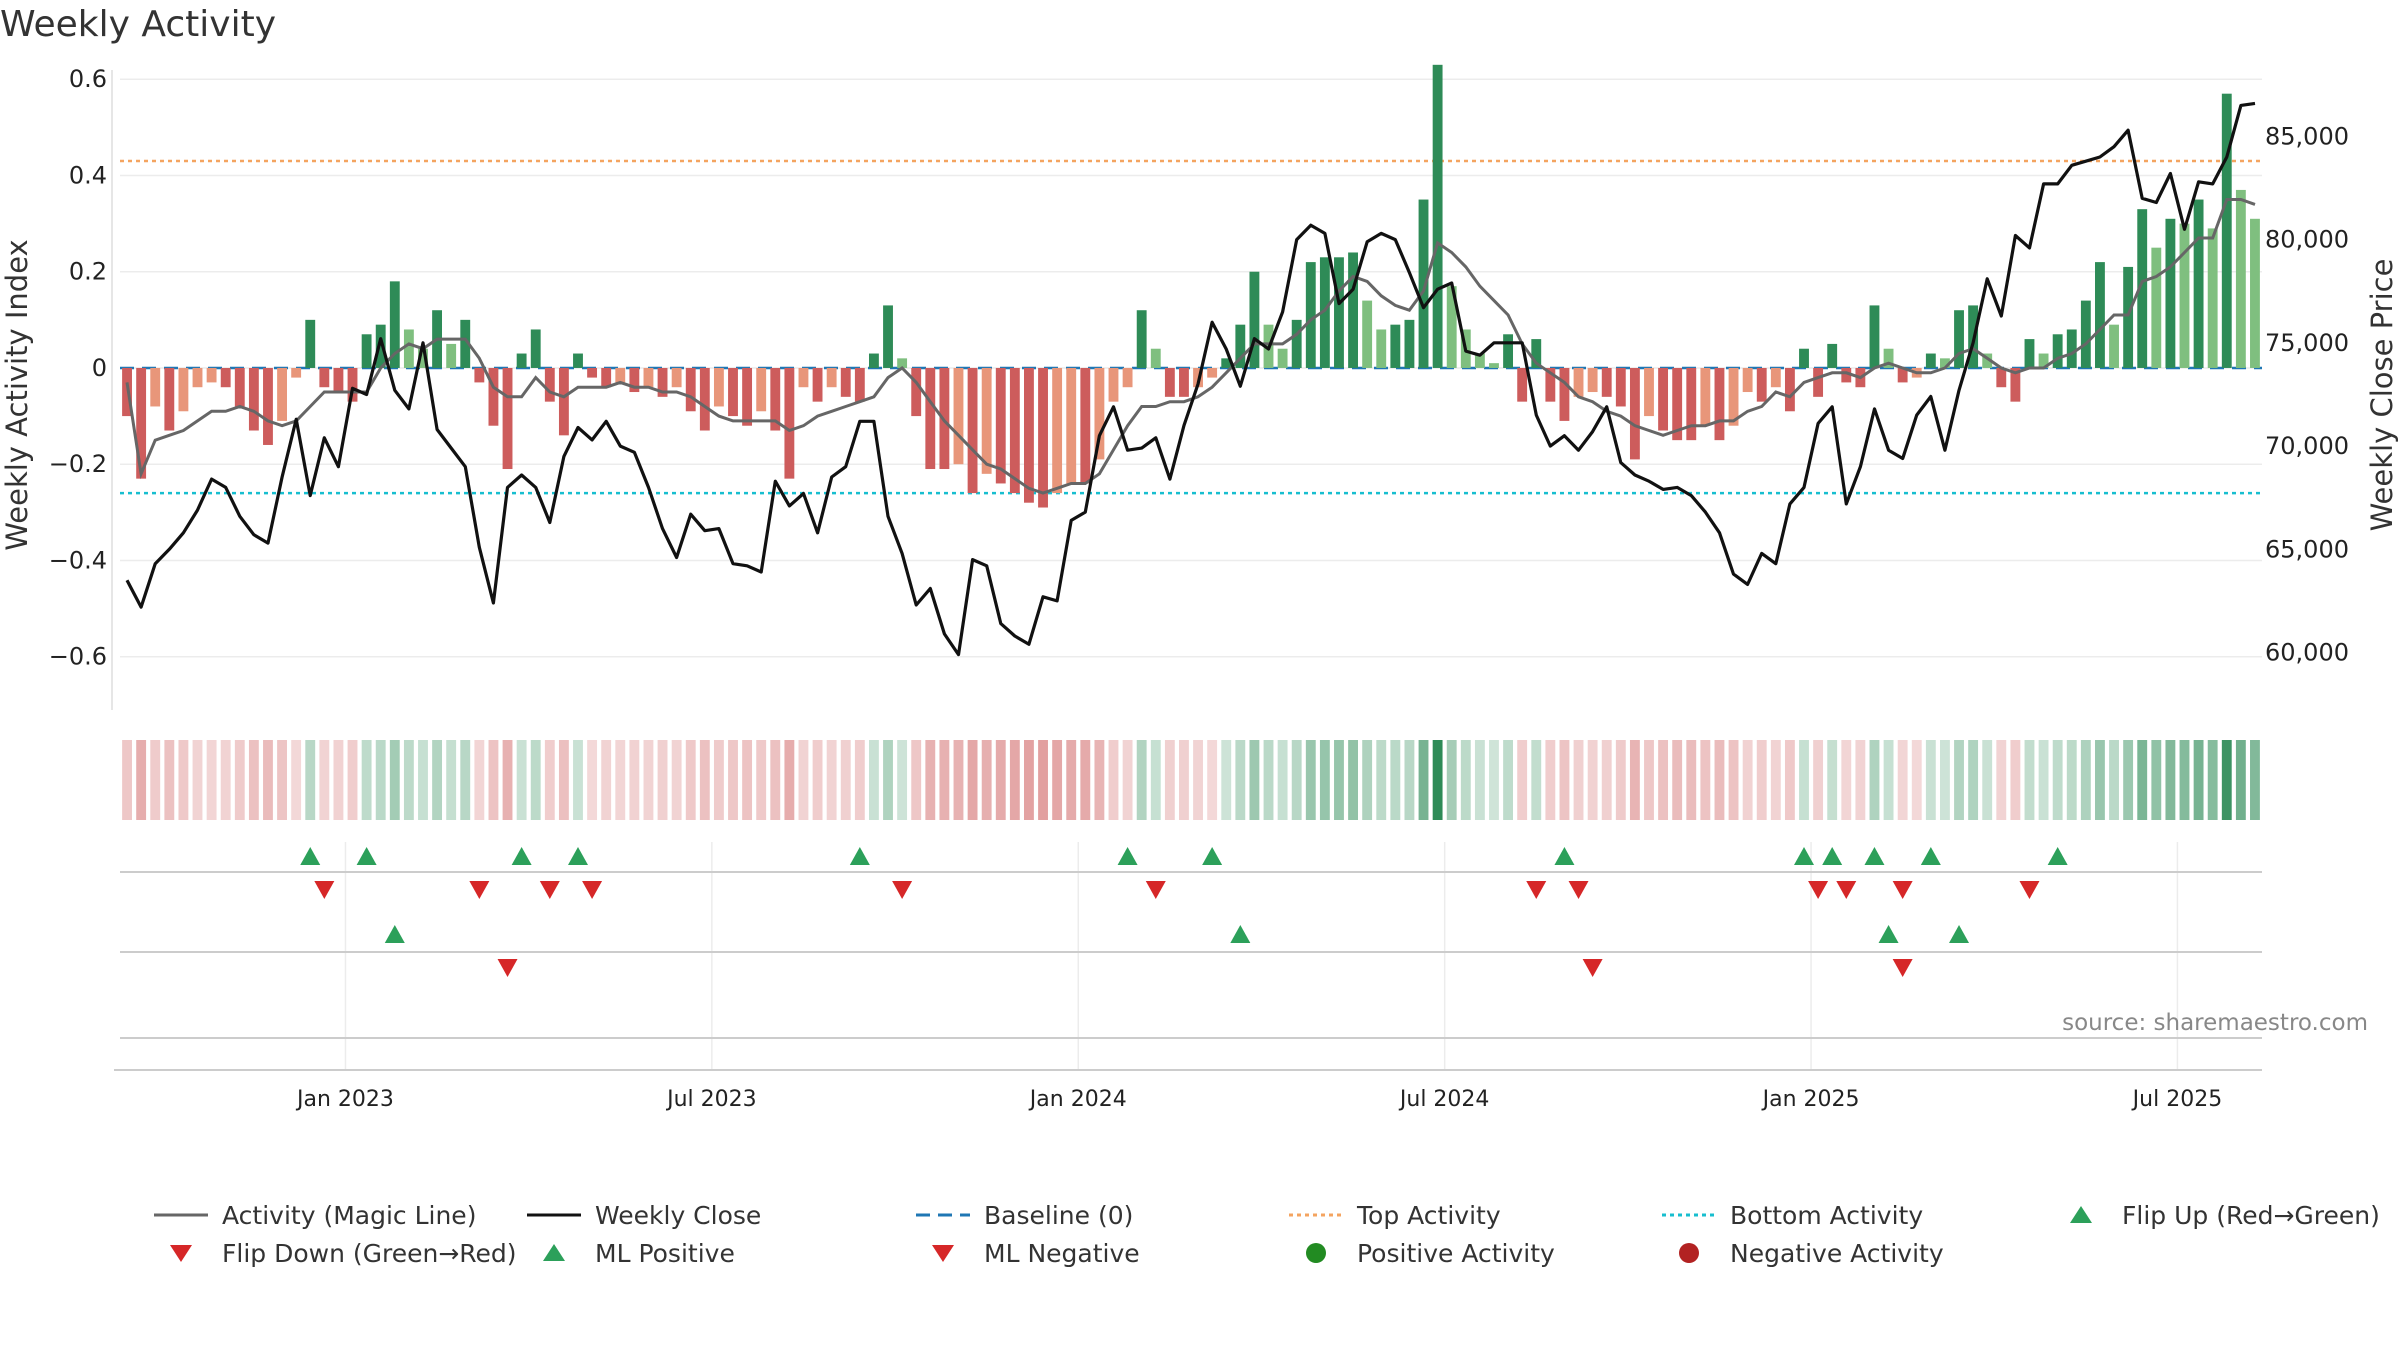  I want to click on legend-top-activity: Top Activity, so click(1393, 1215).